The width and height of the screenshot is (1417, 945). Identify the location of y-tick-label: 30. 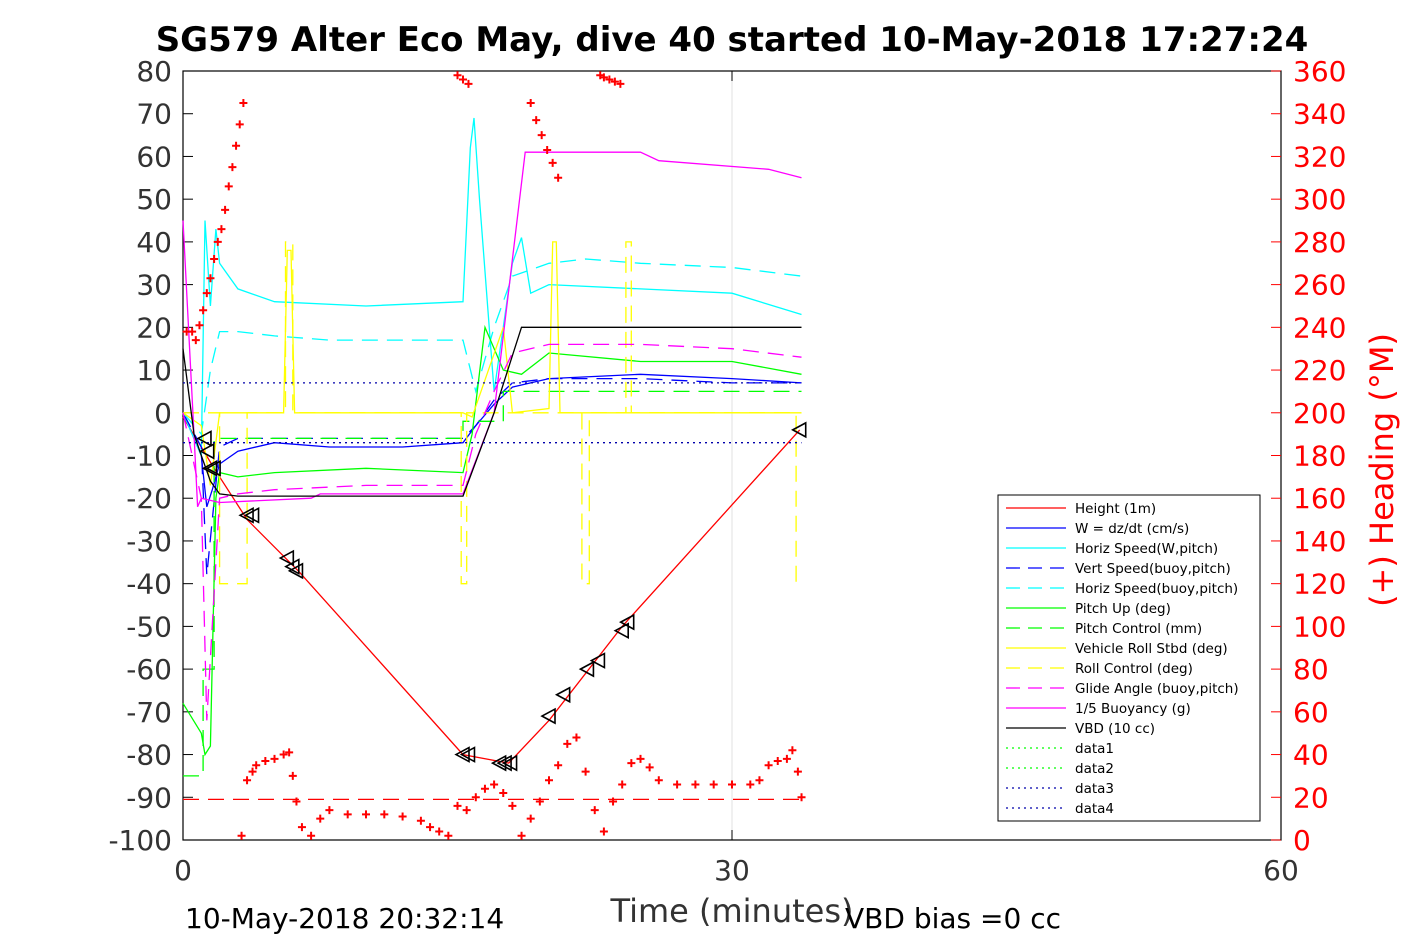
(154, 285).